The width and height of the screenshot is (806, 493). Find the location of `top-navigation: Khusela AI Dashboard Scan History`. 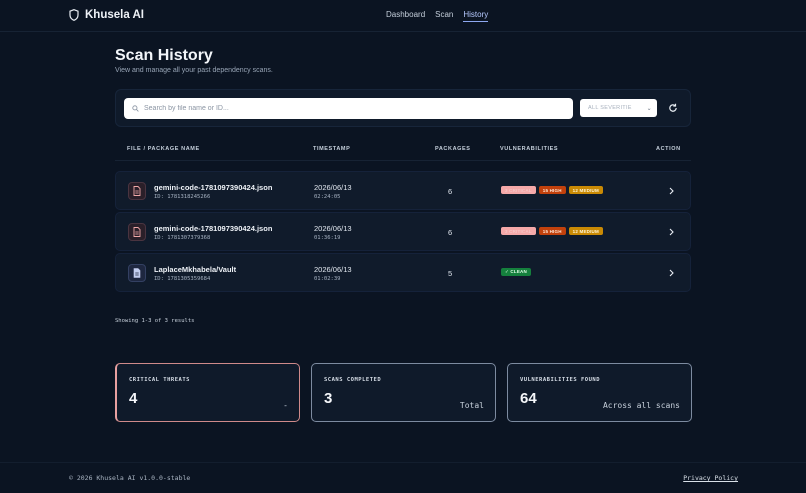

top-navigation: Khusela AI Dashboard Scan History is located at coordinates (403, 16).